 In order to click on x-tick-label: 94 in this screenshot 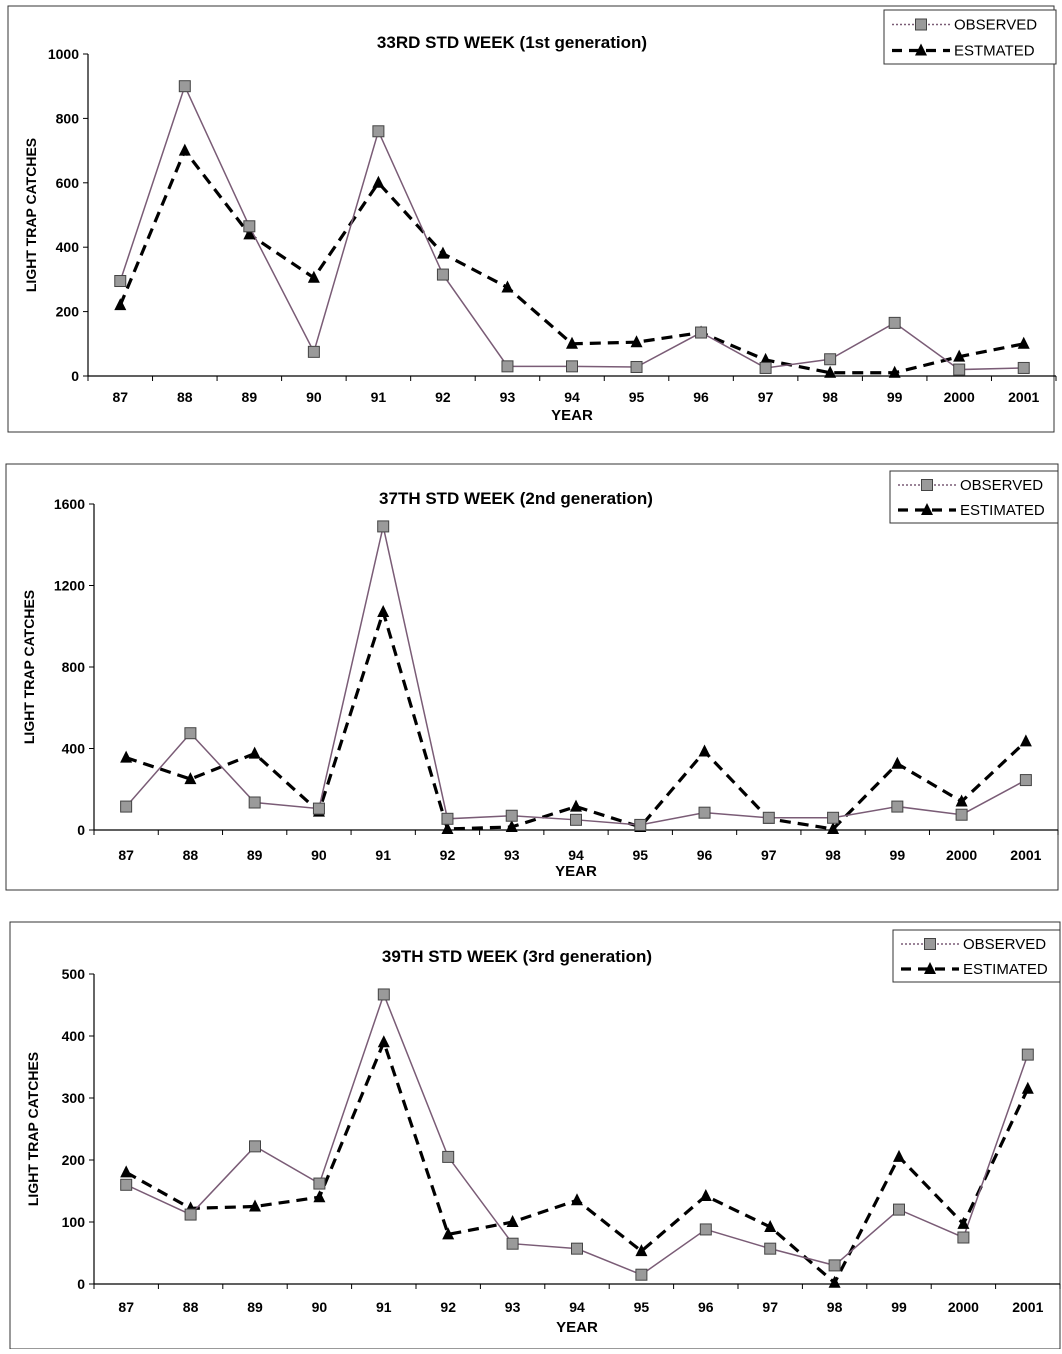, I will do `click(572, 397)`.